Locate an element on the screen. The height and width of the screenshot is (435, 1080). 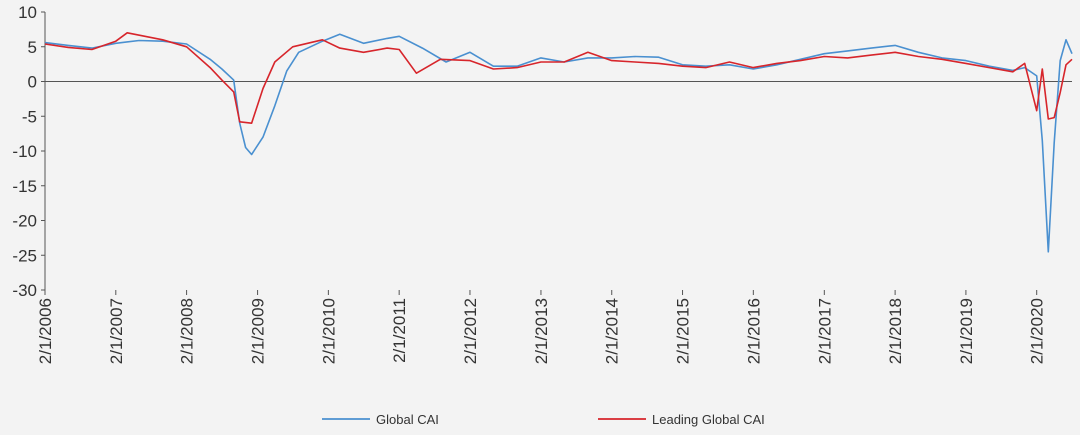
x-tick-label: 2/1/2008 is located at coordinates (187, 331).